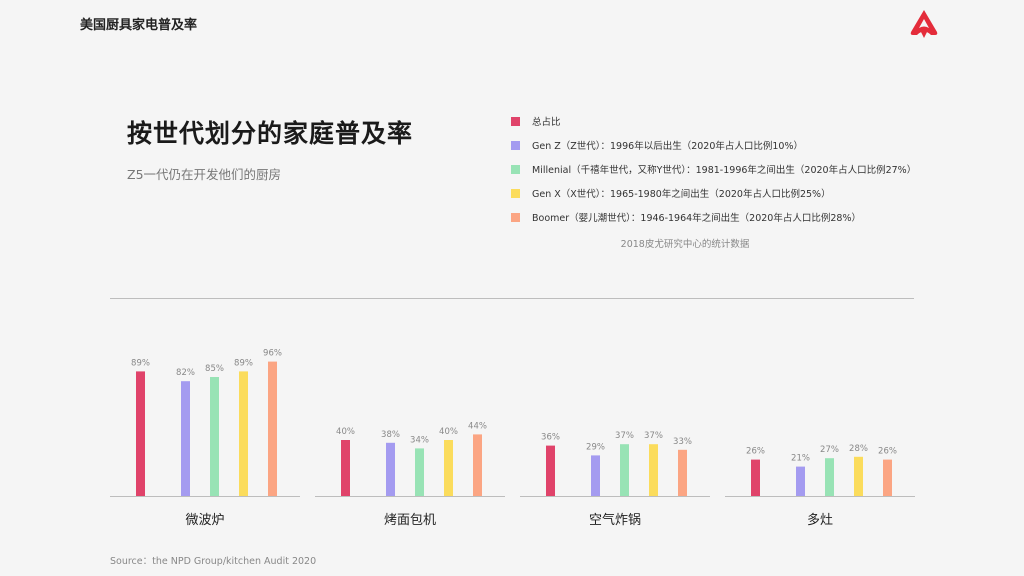 The height and width of the screenshot is (576, 1024). Describe the element at coordinates (685, 244) in the screenshot. I see `stat-note: 2018皮尤研究中心的统计数据` at that location.